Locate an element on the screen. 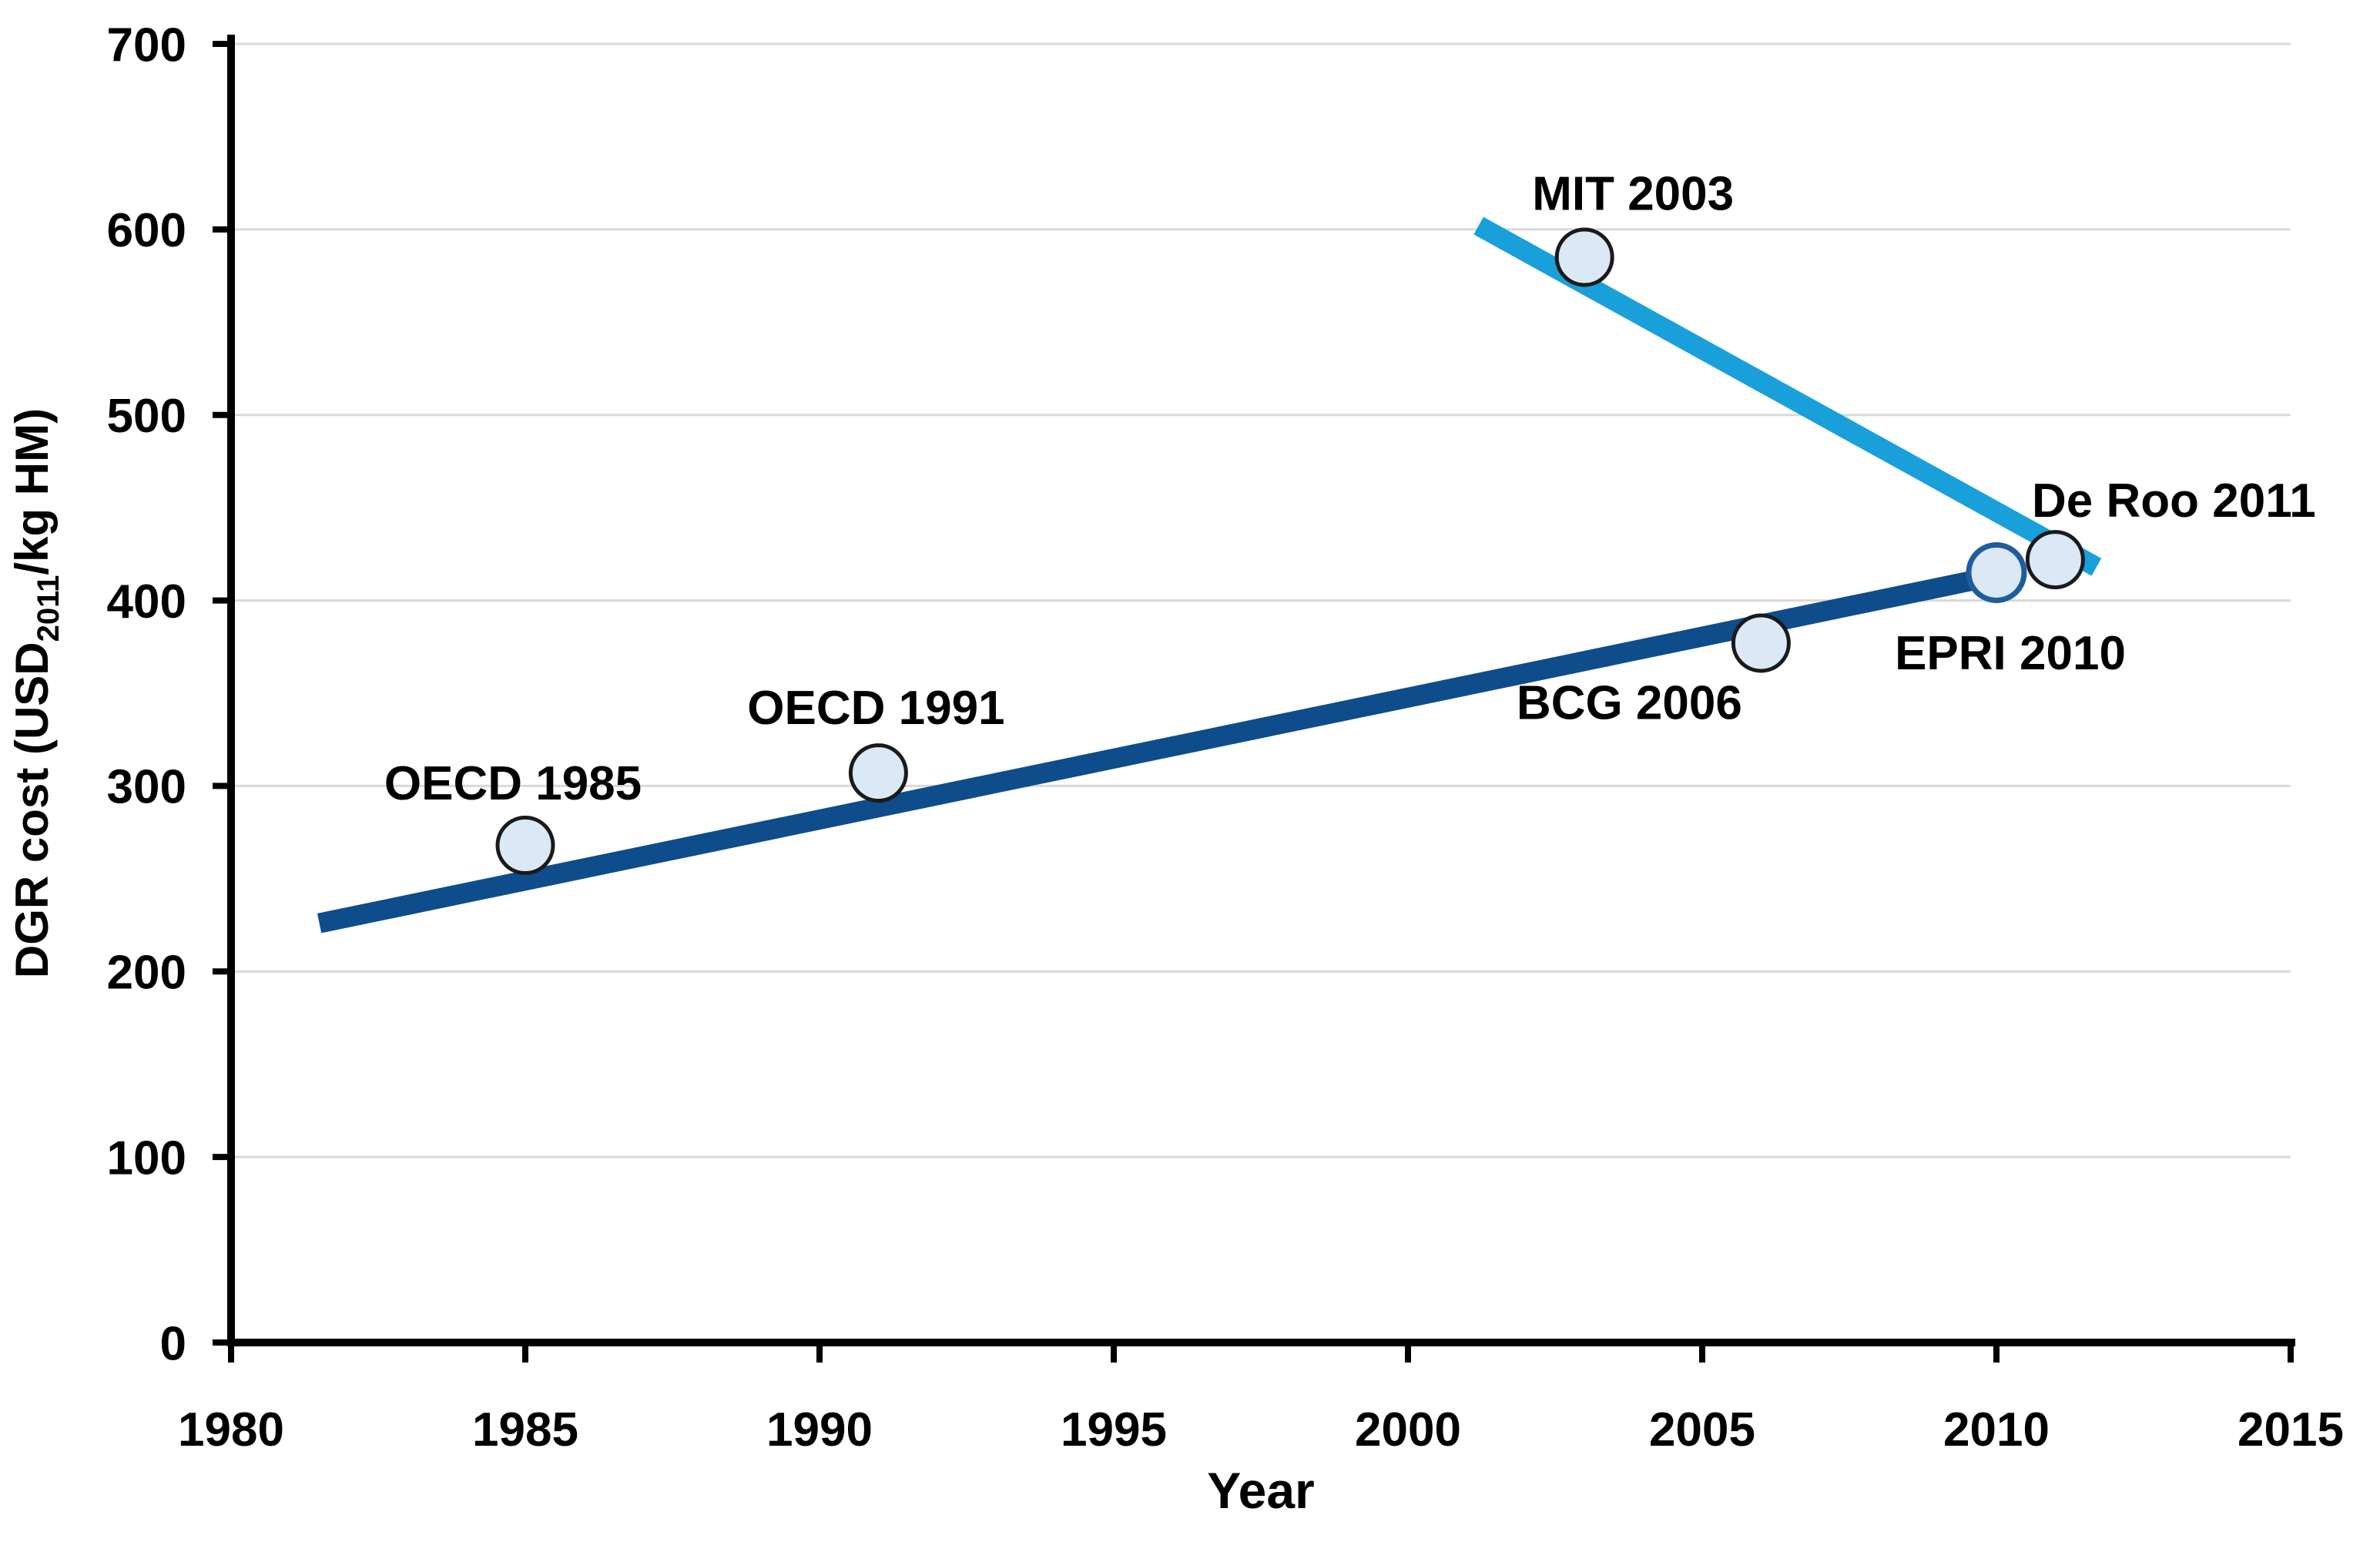 The width and height of the screenshot is (2380, 1542). x-tick-label: 2005 is located at coordinates (1702, 1430).